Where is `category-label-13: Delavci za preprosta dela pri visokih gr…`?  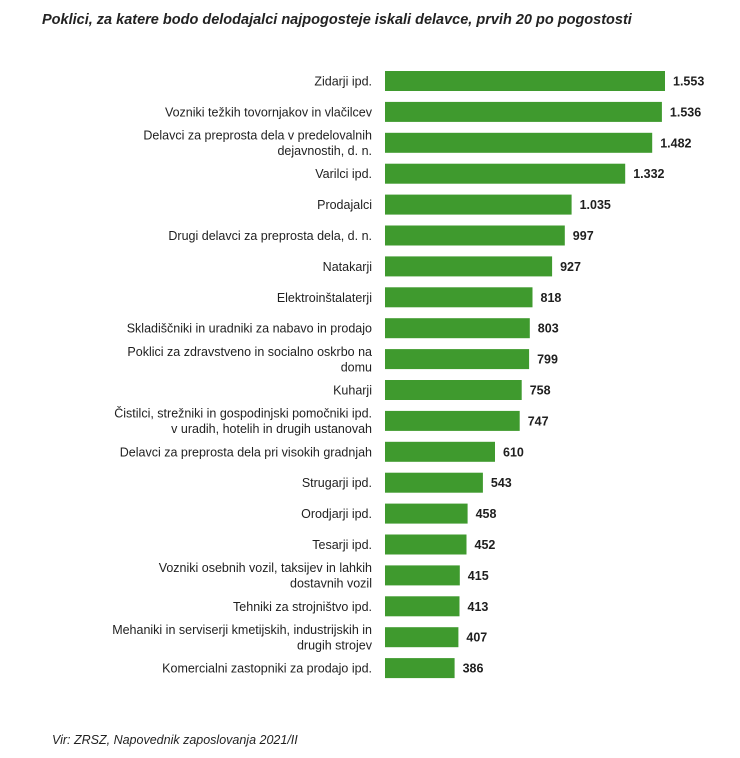
category-label-13: Delavci za preprosta dela pri visokih gr… is located at coordinates (246, 452).